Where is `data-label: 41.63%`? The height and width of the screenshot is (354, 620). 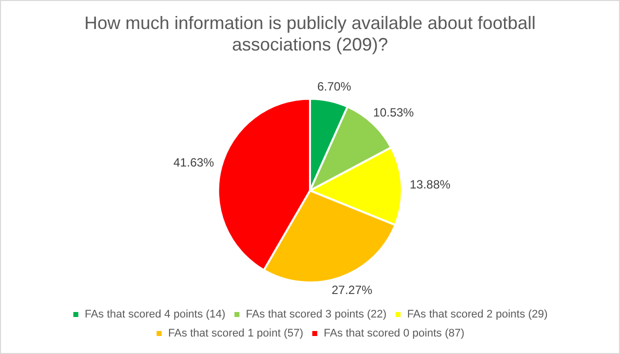 data-label: 41.63% is located at coordinates (193, 162).